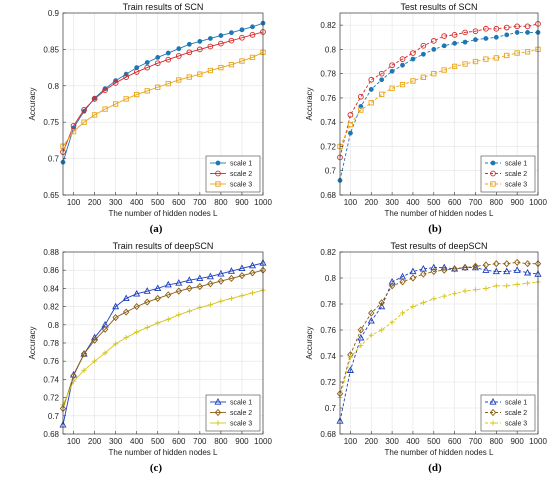  Describe the element at coordinates (156, 468) in the screenshot. I see `panel-caption: (c)` at that location.